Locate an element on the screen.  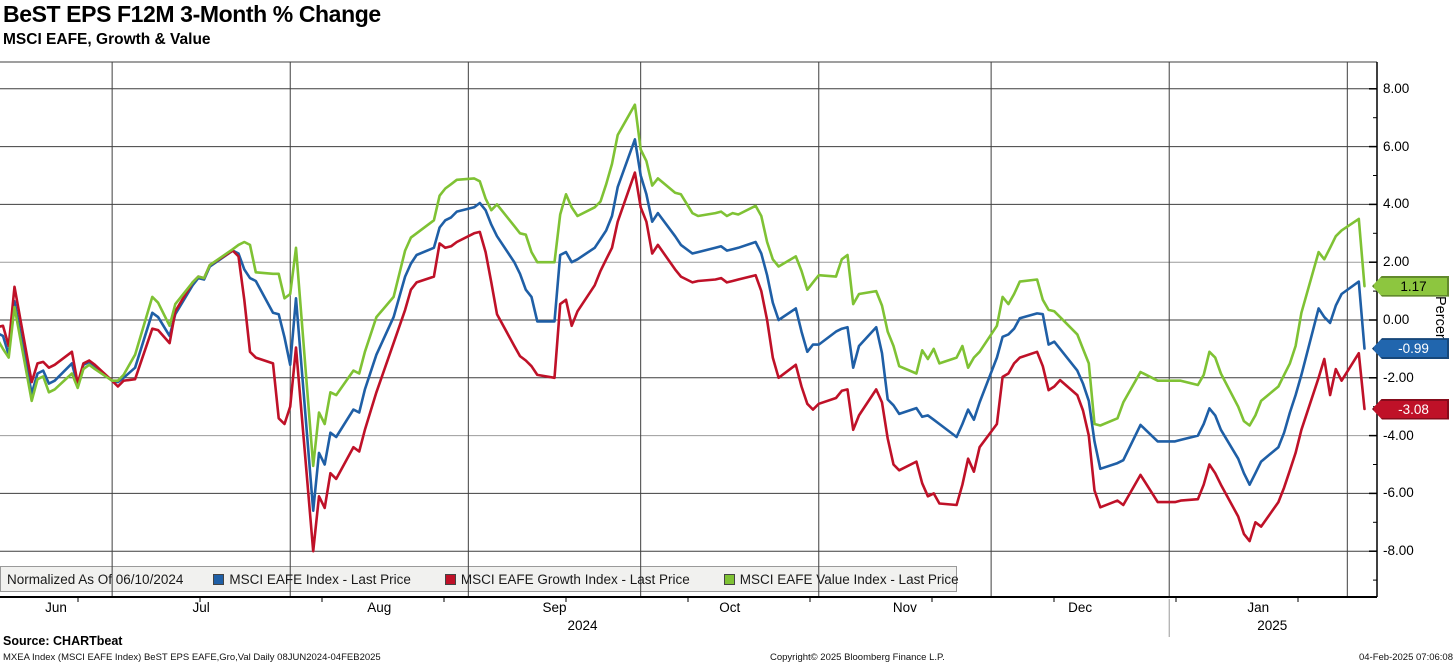
y-tick-label: 4.00 is located at coordinates (1396, 204).